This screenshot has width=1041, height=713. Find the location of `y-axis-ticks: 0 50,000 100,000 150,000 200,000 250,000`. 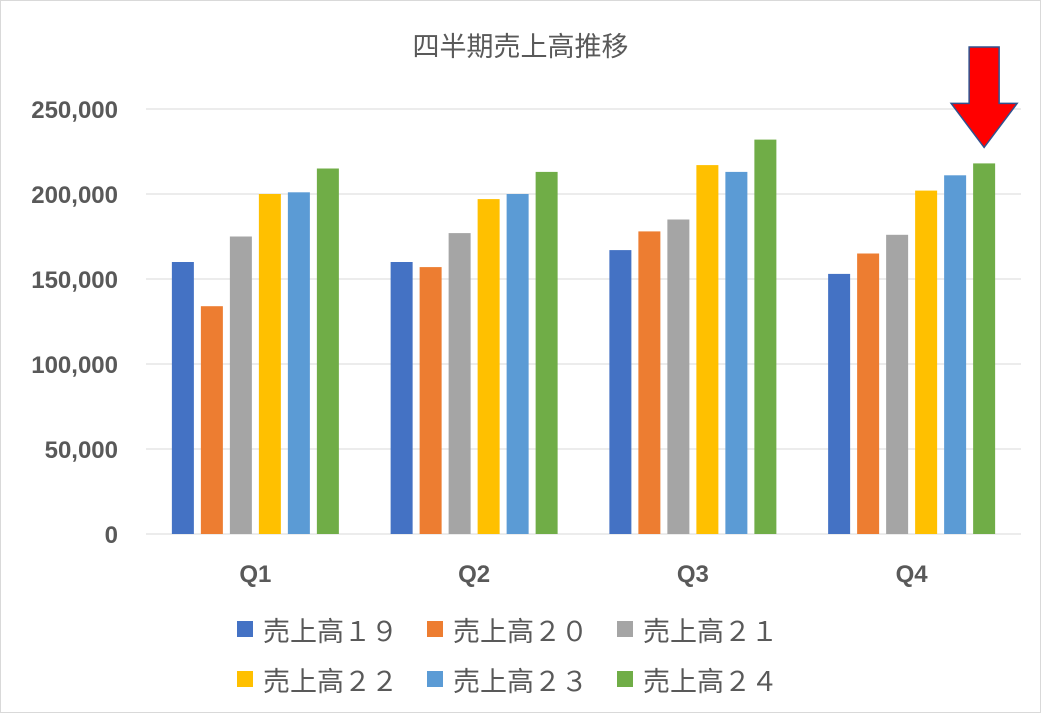

y-axis-ticks: 0 50,000 100,000 150,000 200,000 250,000 is located at coordinates (74, 323).